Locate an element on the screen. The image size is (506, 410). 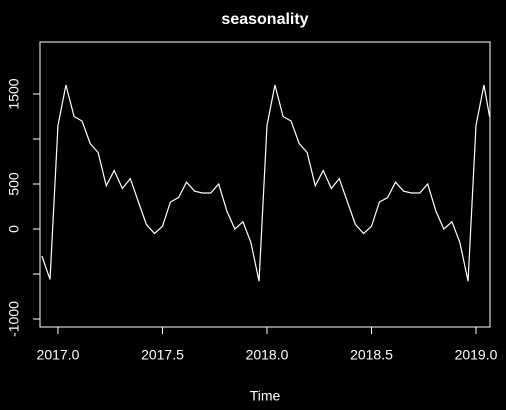
x-tick-label: 2019.0 is located at coordinates (476, 355).